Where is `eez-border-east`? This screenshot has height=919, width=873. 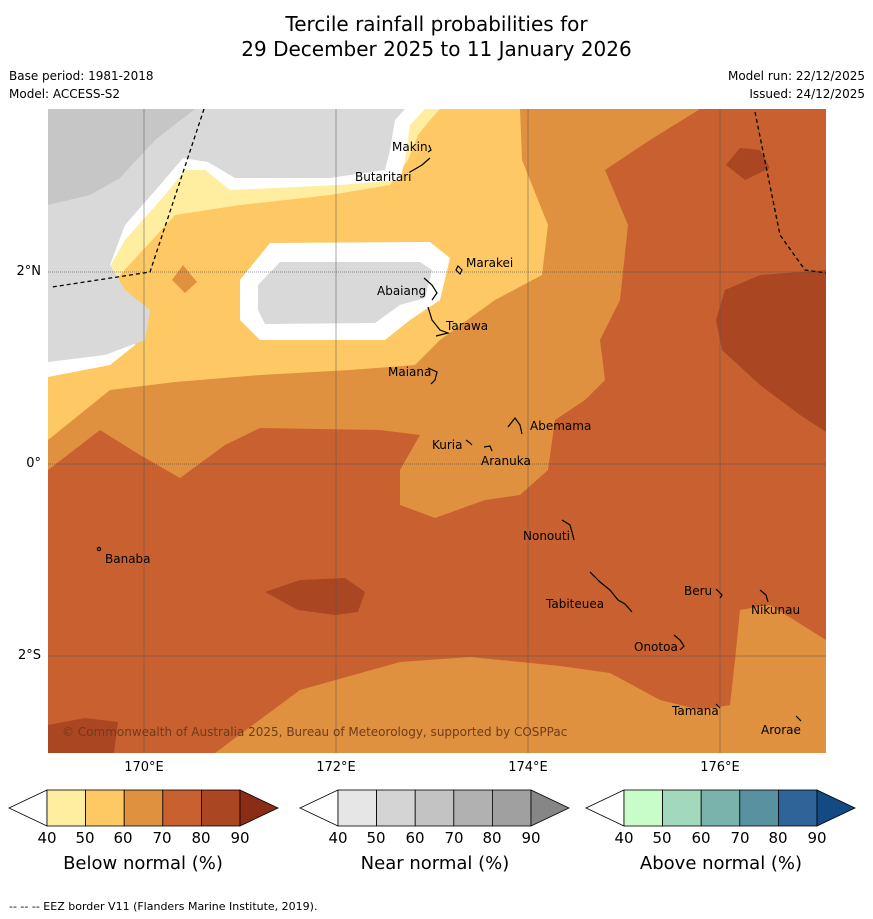 eez-border-east is located at coordinates (790, 192).